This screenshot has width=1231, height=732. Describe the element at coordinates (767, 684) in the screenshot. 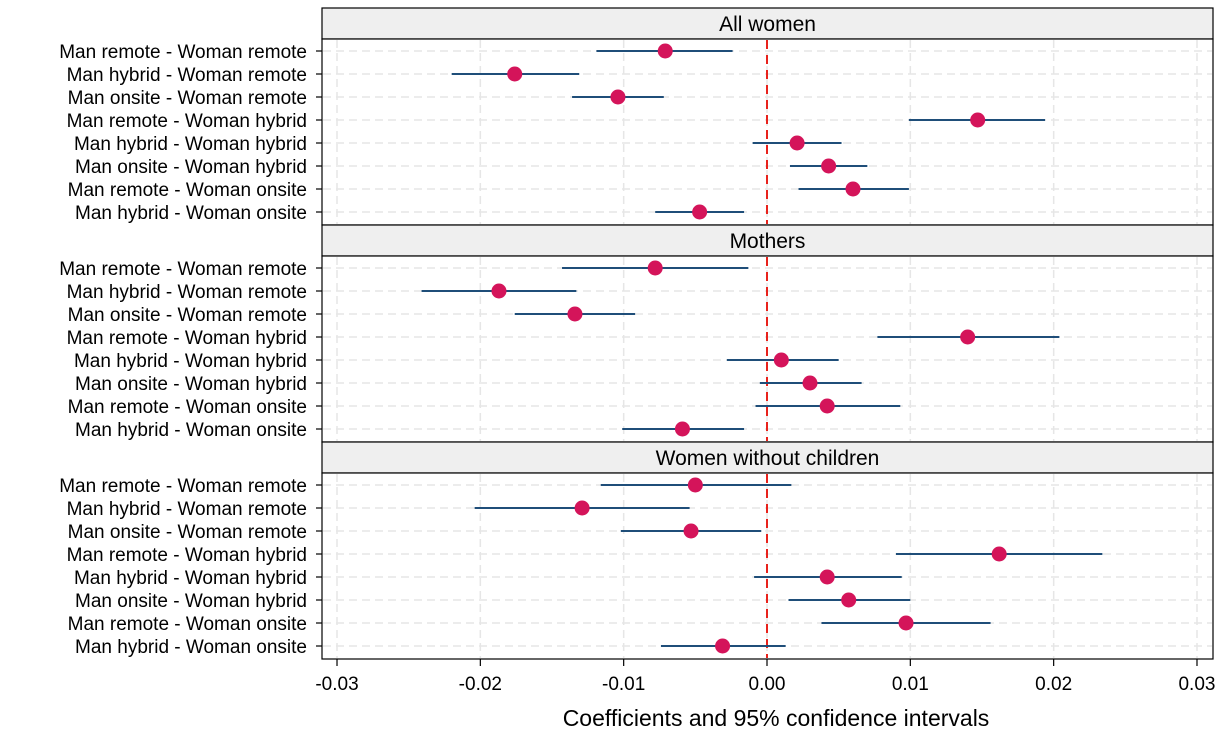

I see `x-tick-label: 0.00` at that location.